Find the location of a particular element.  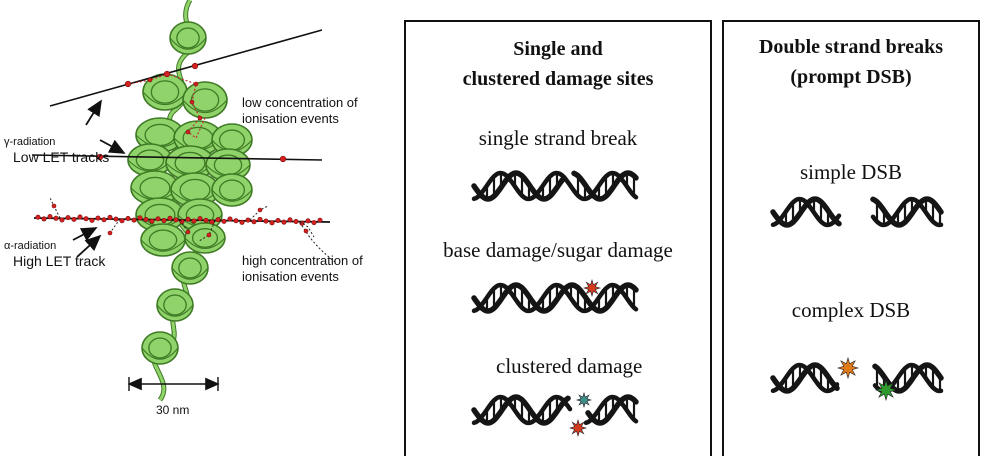

dsb-title-line-1: Double strand breaks is located at coordinates (851, 47).